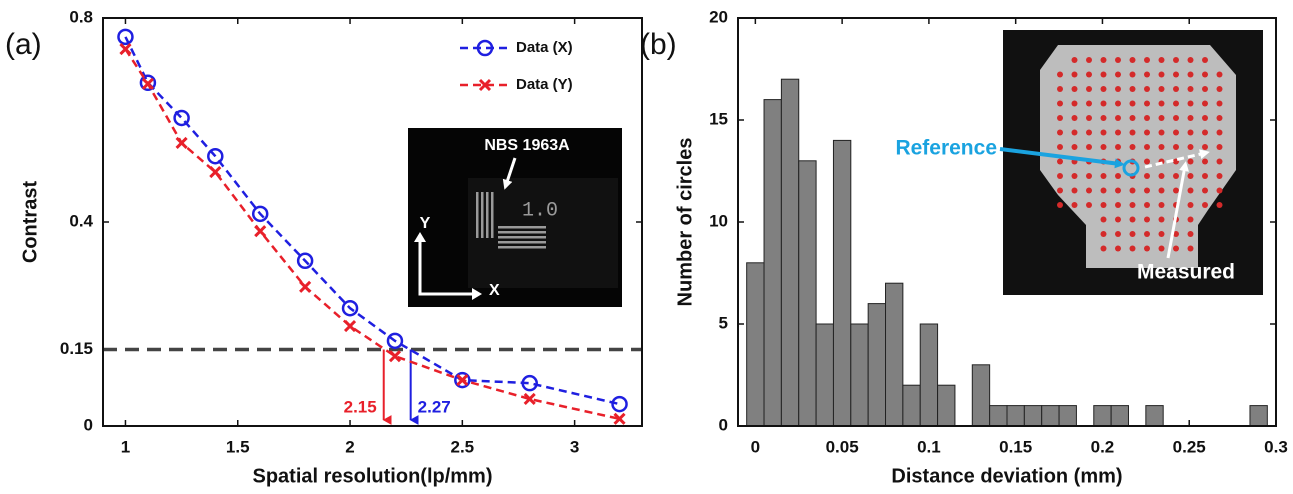 The height and width of the screenshot is (494, 1293). I want to click on inset-image: NBS 1963A 1.0 Y X, so click(515, 217).